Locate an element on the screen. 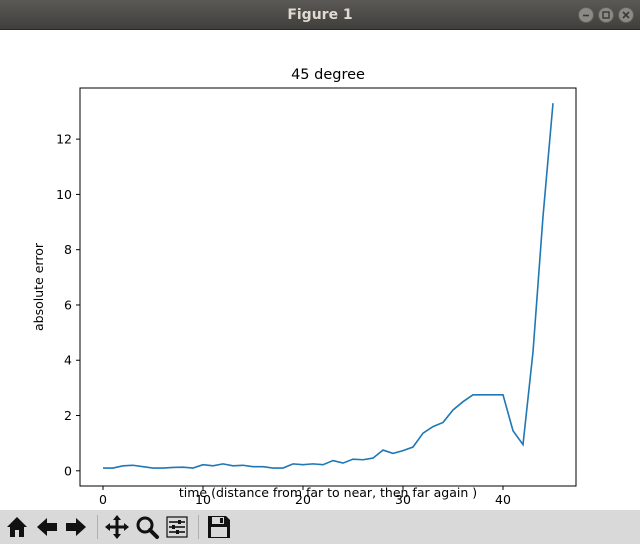 The height and width of the screenshot is (544, 640). zoom-button is located at coordinates (147, 527).